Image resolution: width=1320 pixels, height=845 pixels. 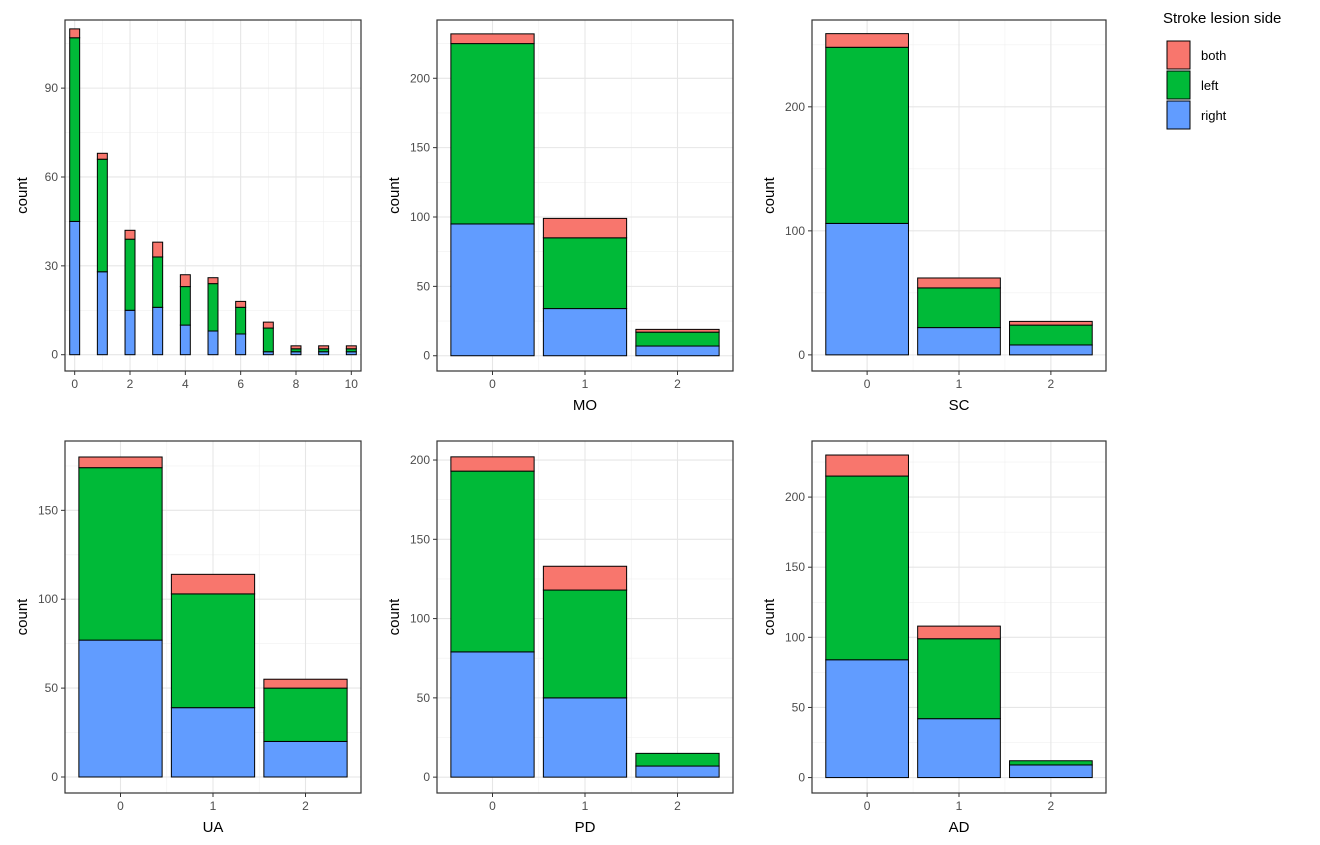 What do you see at coordinates (585, 405) in the screenshot?
I see `x-axis-title: MO` at bounding box center [585, 405].